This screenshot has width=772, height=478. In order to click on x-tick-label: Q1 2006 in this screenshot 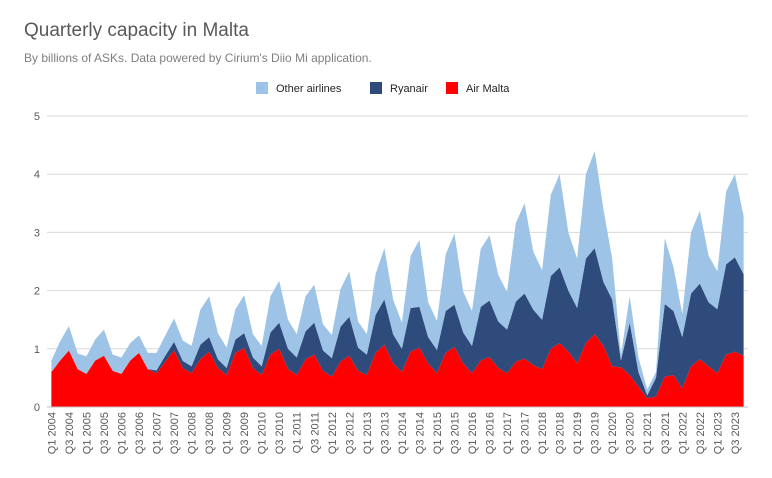, I will do `click(122, 433)`.